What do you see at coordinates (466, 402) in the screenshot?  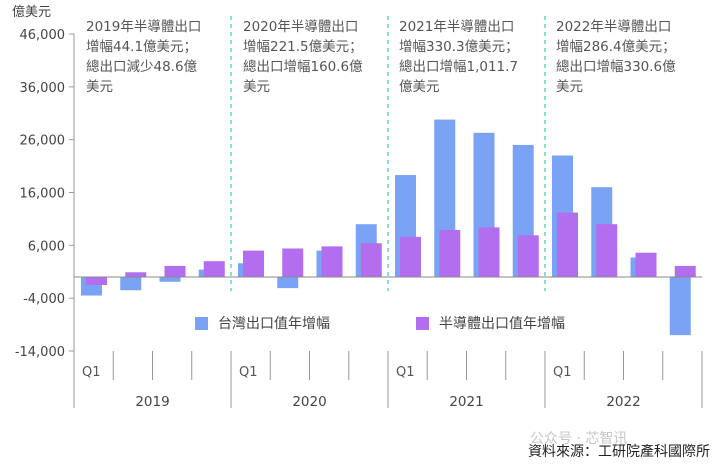 I see `x-axis-year-label: 2021` at bounding box center [466, 402].